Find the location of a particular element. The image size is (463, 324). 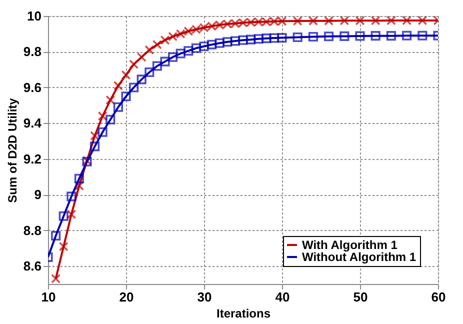

x-tick-label: 40 is located at coordinates (282, 297).